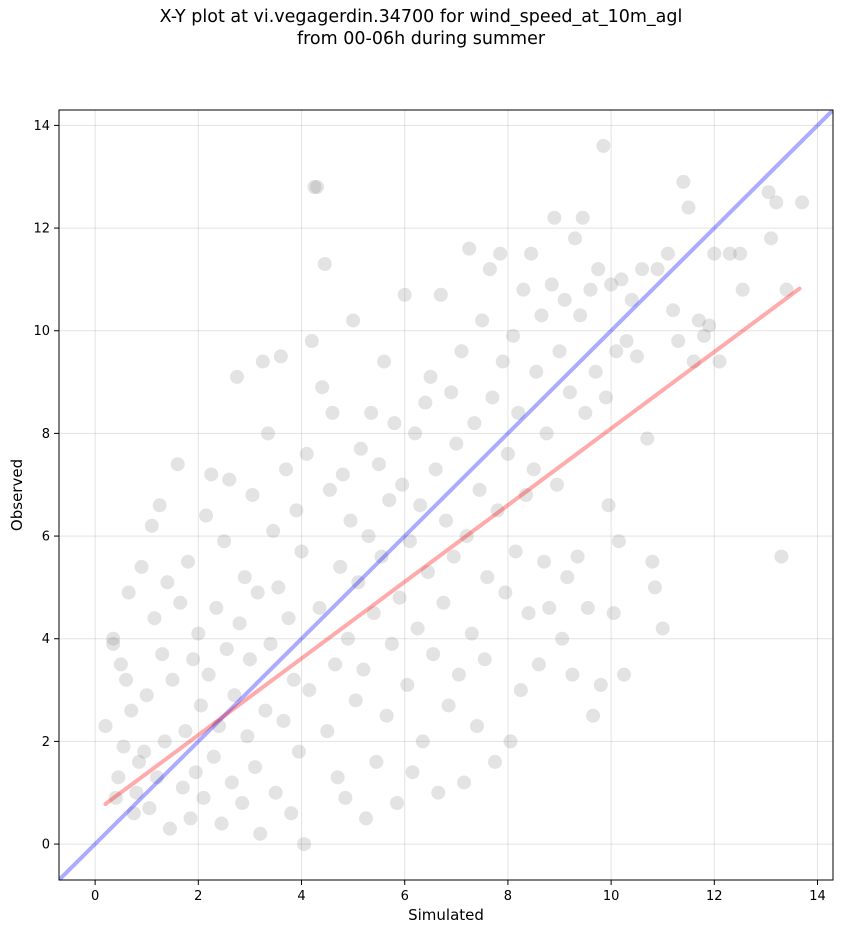 The width and height of the screenshot is (842, 934). I want to click on y-tick-label: 0, so click(46, 845).